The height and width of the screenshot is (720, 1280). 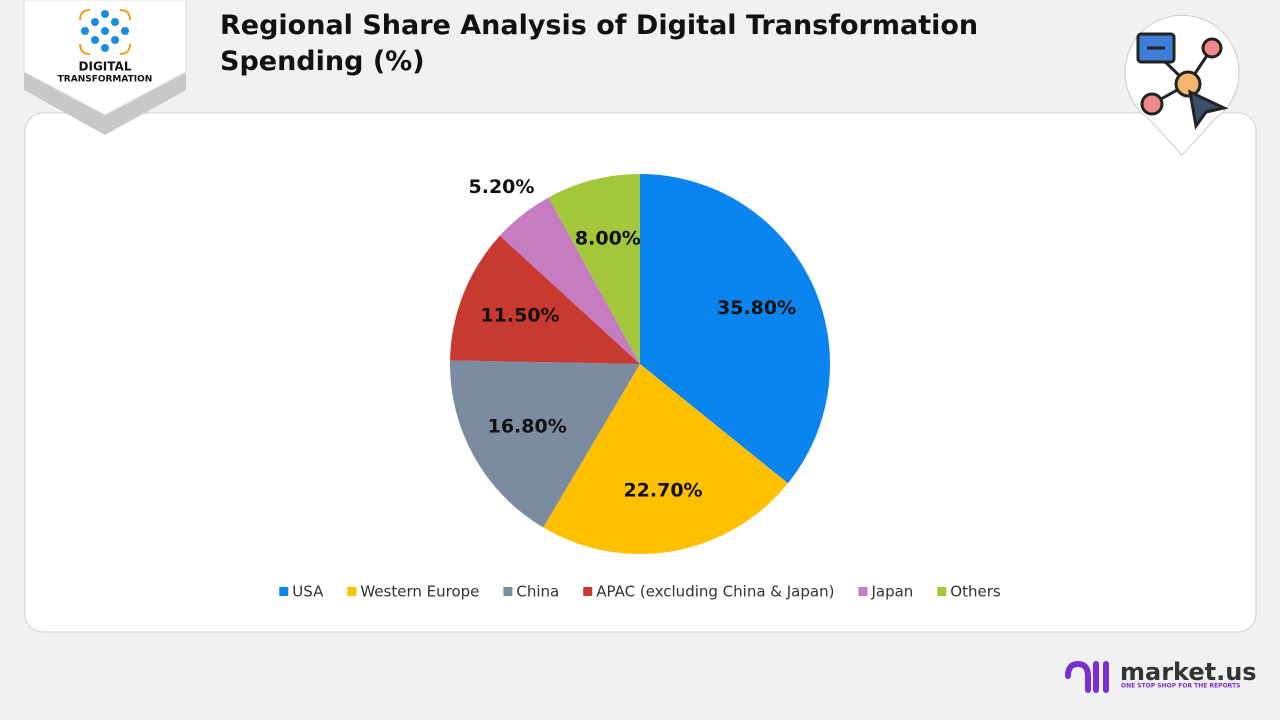 I want to click on logo-text: DIGITAL, so click(x=105, y=67).